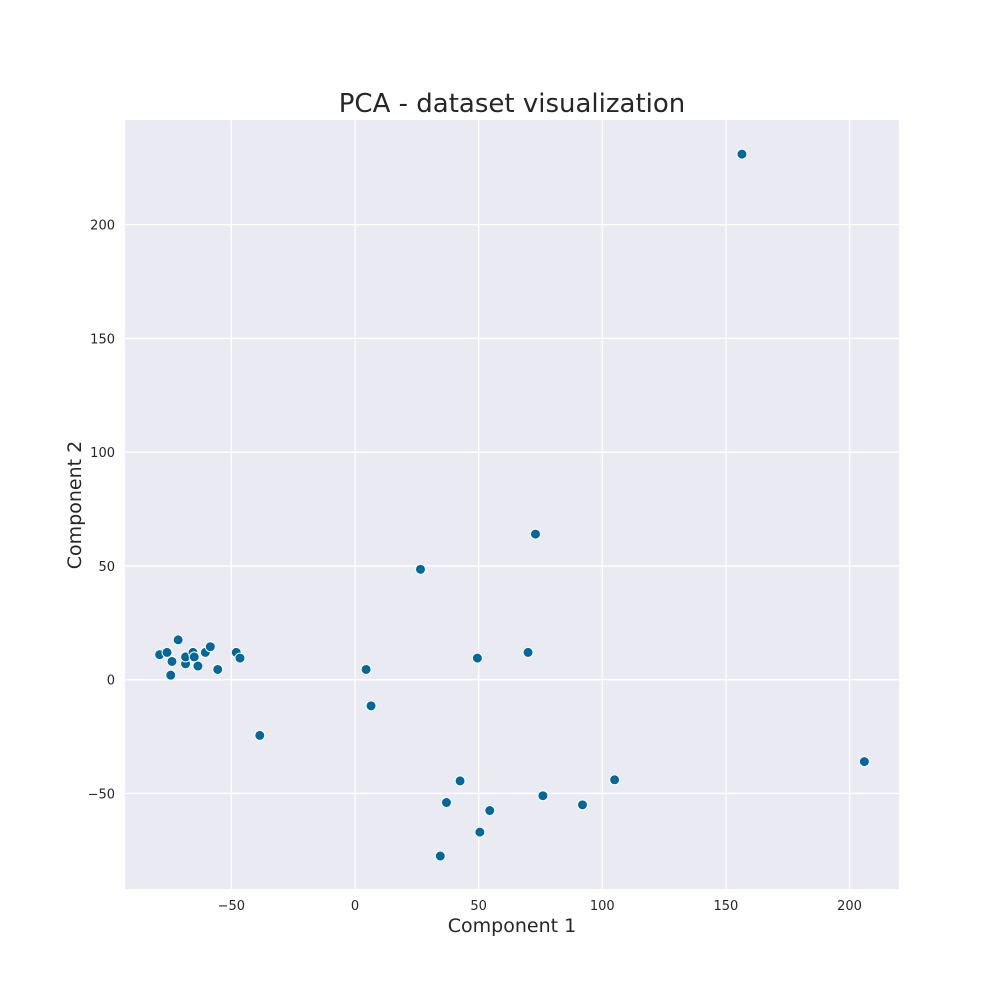 The image size is (1000, 1000). I want to click on x-tick-label: 0, so click(355, 906).